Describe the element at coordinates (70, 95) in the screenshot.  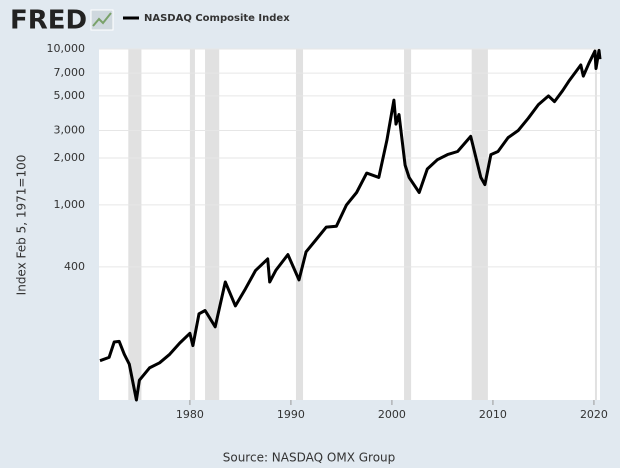
I see `y-tick-label: 5,000` at that location.